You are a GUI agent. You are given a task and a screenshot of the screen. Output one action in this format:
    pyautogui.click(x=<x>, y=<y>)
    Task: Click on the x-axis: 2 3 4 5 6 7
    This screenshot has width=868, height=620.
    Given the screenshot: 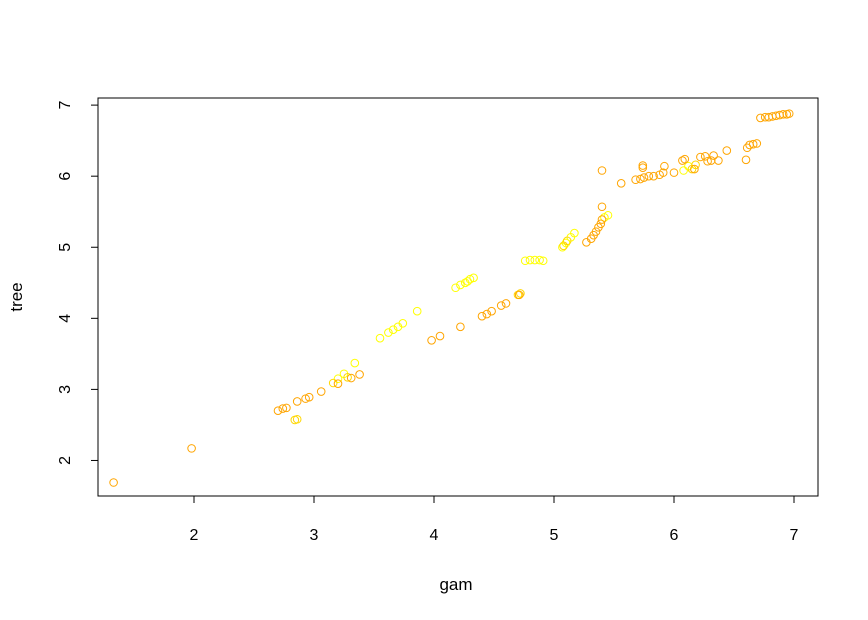 What is the action you would take?
    pyautogui.click(x=494, y=519)
    